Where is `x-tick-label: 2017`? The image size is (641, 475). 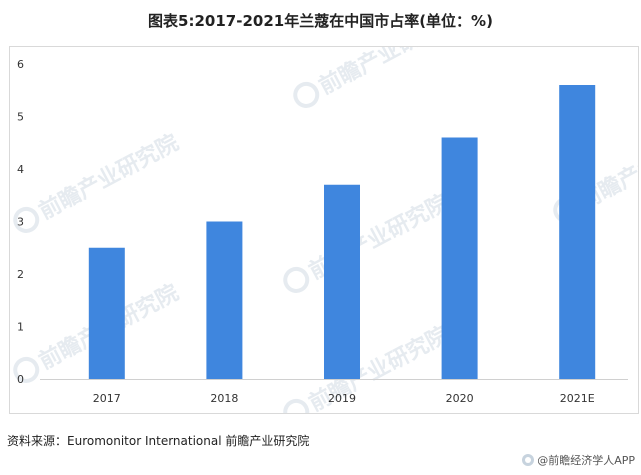
x-tick-label: 2017 is located at coordinates (107, 398).